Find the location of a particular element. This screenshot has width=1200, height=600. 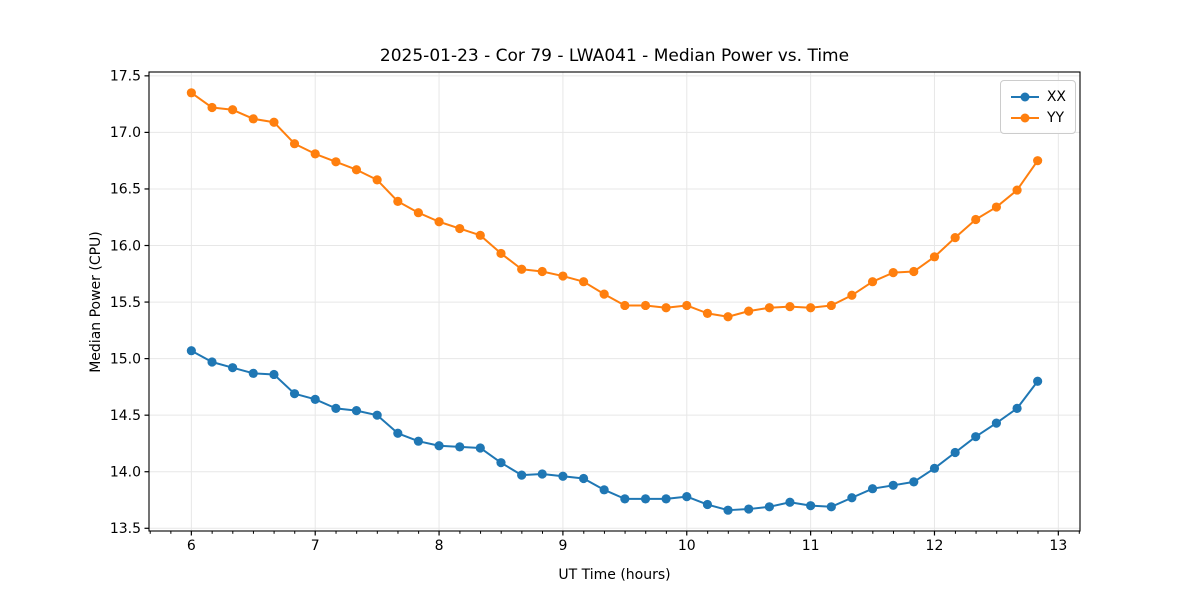

legend-label-yy: YY is located at coordinates (1056, 117).